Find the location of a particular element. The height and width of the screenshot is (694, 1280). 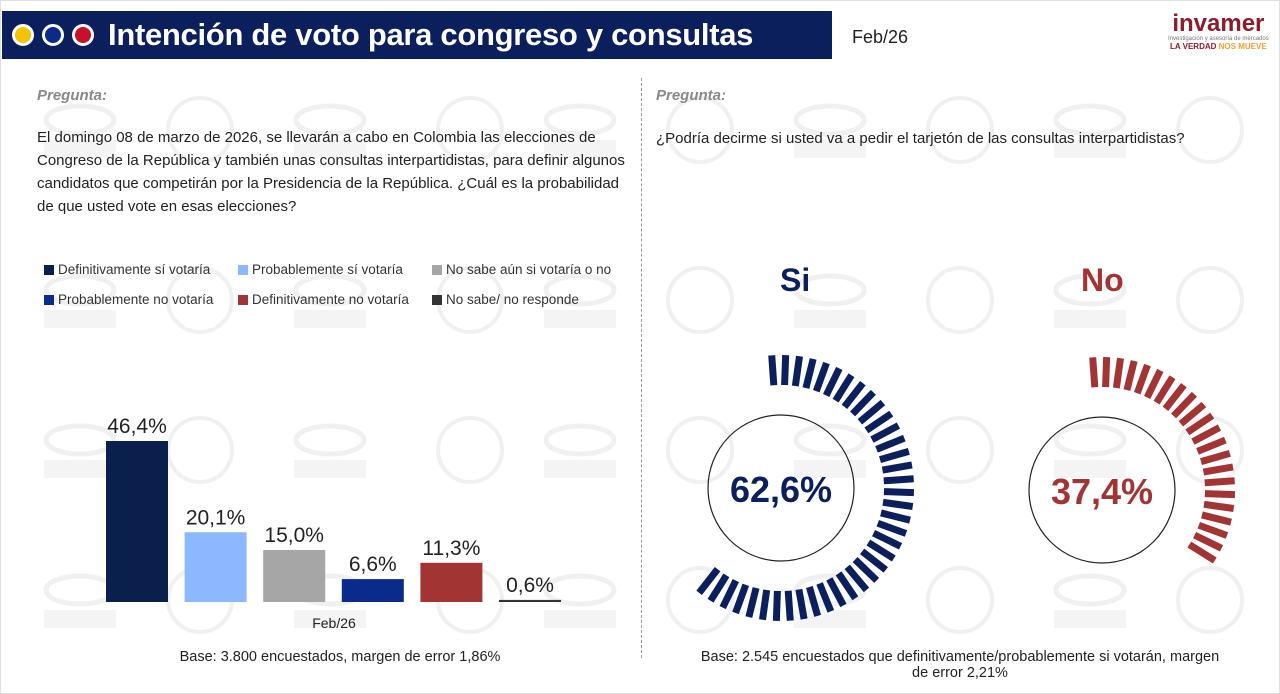

yellow-dot-icon is located at coordinates (23, 35).